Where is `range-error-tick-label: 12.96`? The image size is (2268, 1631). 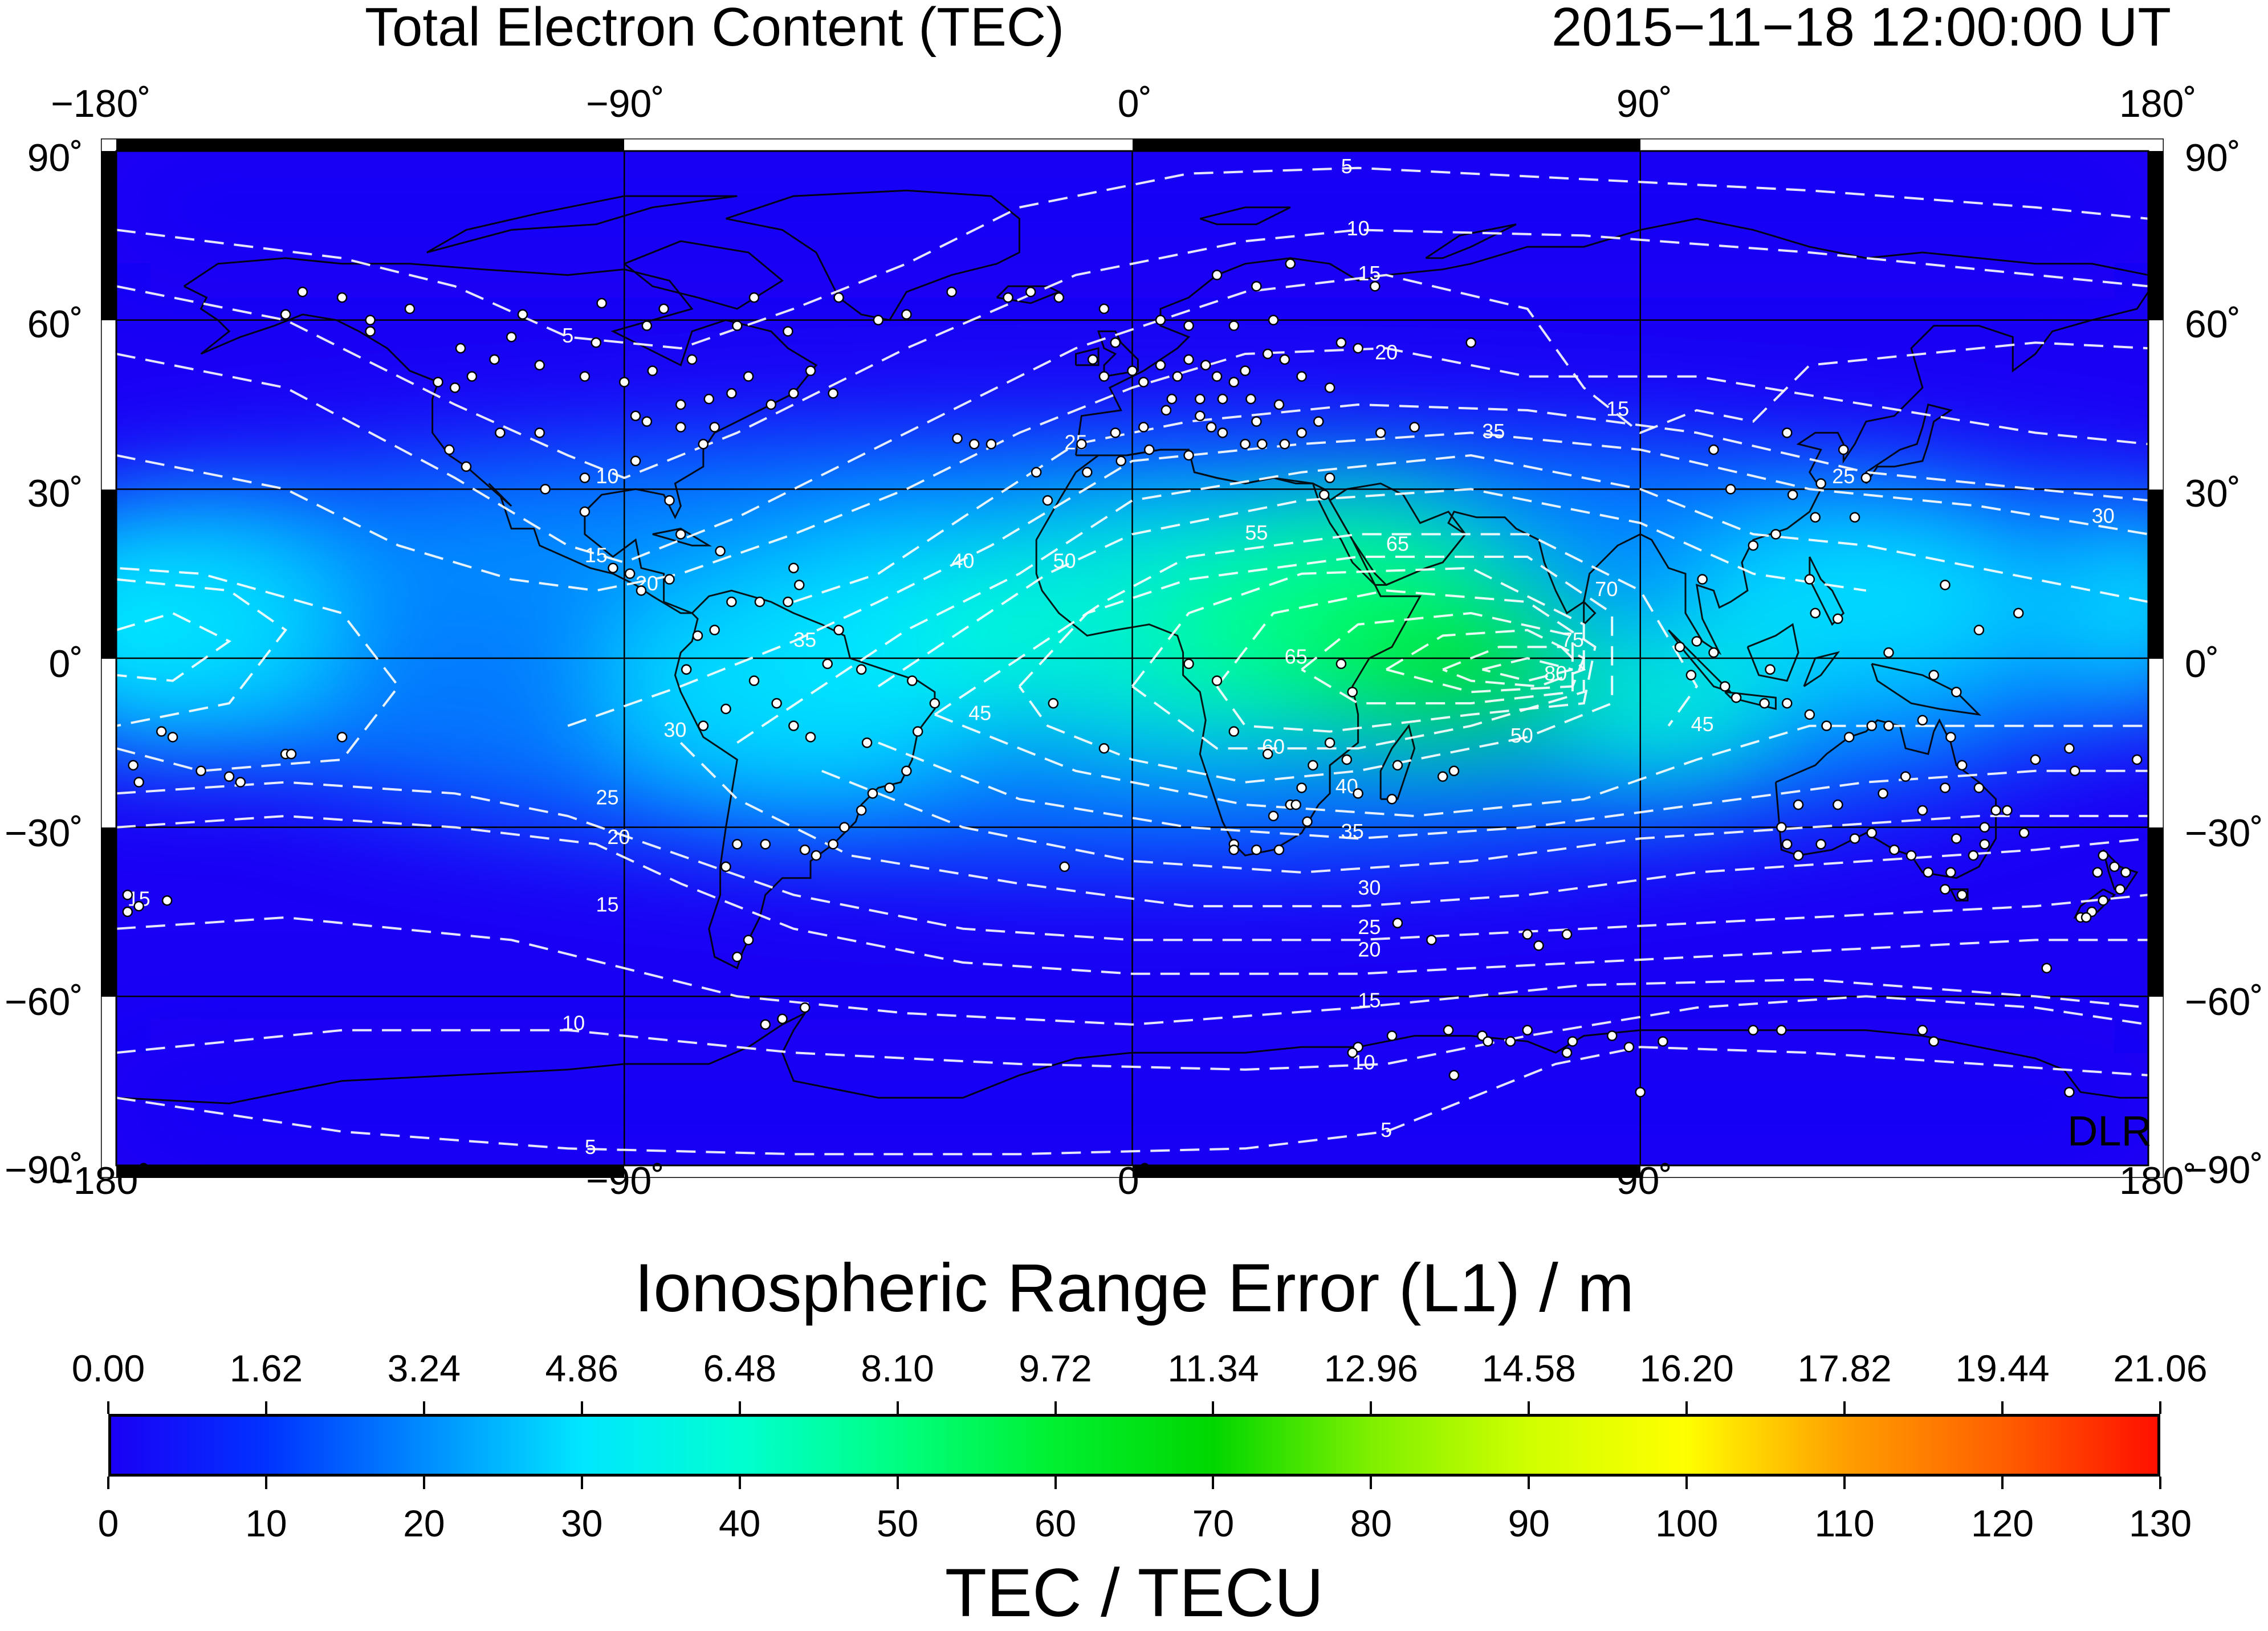 range-error-tick-label: 12.96 is located at coordinates (1371, 1368).